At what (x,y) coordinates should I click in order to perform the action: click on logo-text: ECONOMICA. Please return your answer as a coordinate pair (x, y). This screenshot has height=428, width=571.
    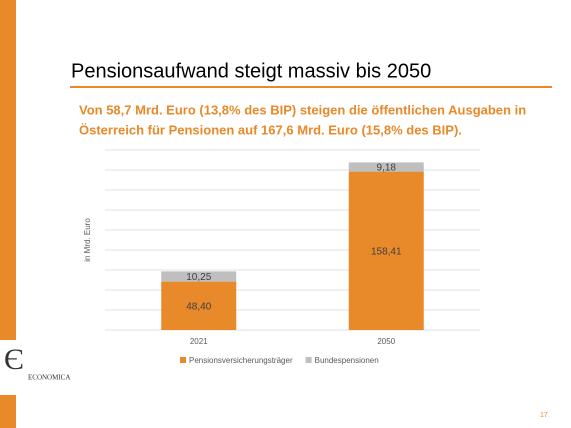
    Looking at the image, I should click on (49, 378).